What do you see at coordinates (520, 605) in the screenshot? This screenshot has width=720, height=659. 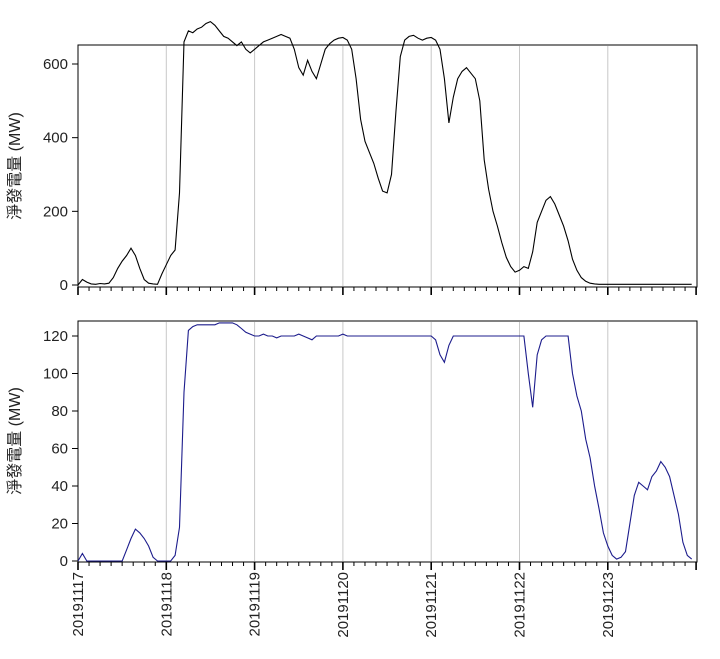 I see `x-tick-label: 20191122` at bounding box center [520, 605].